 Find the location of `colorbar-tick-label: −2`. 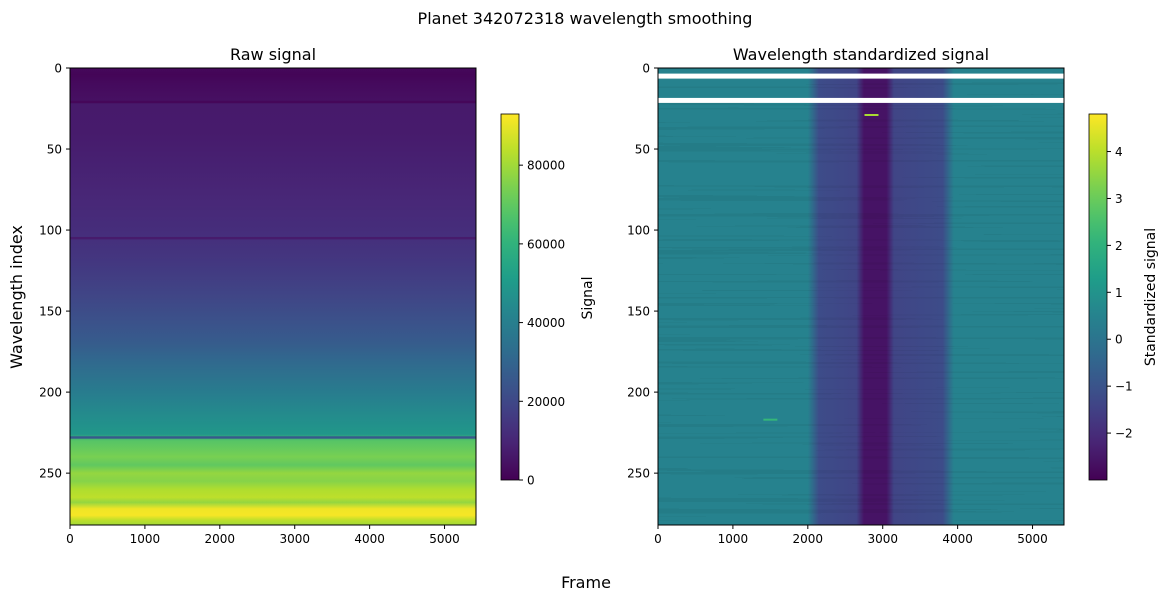

colorbar-tick-label: −2 is located at coordinates (1124, 434).